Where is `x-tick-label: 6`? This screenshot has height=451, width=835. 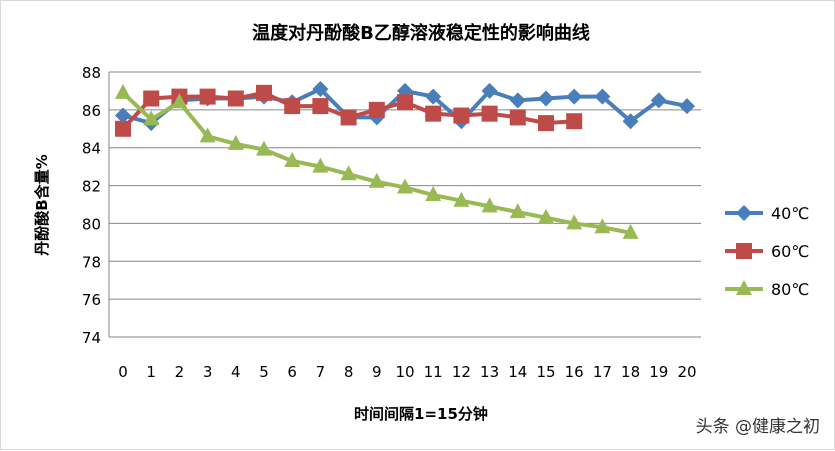 x-tick-label: 6 is located at coordinates (292, 372).